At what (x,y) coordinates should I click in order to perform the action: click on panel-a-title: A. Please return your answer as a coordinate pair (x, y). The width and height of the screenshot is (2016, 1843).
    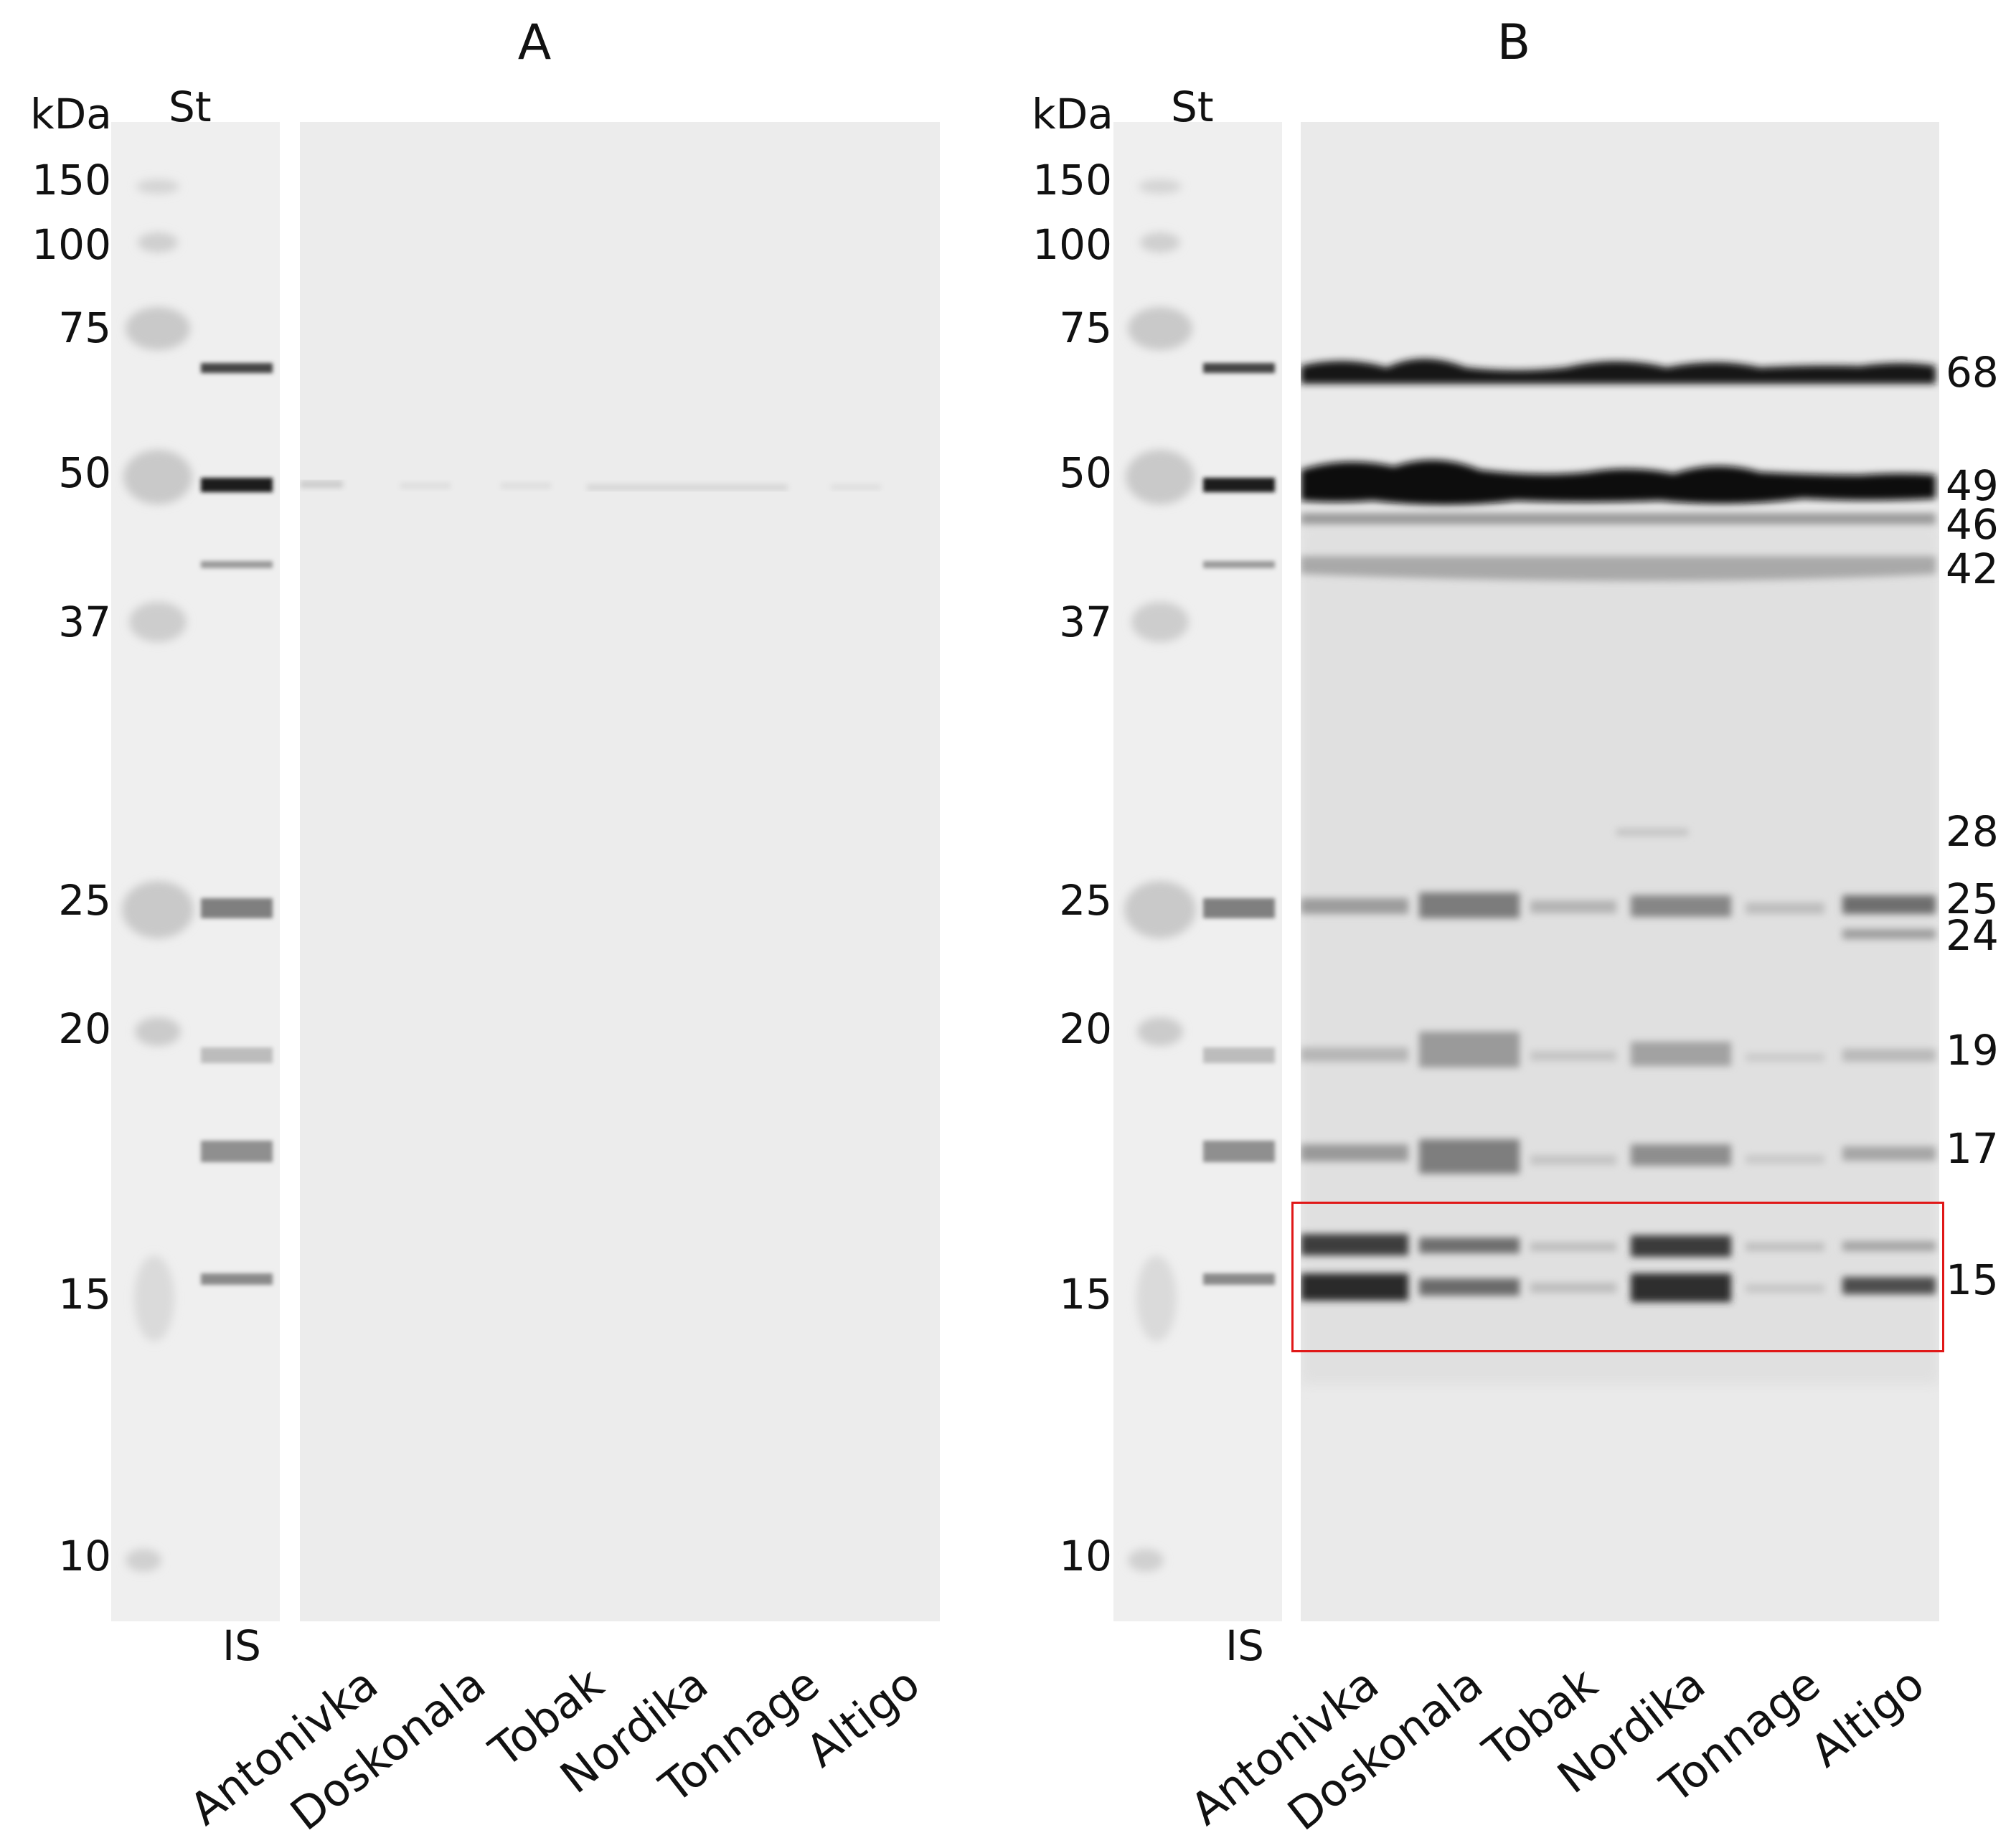
    Looking at the image, I should click on (534, 42).